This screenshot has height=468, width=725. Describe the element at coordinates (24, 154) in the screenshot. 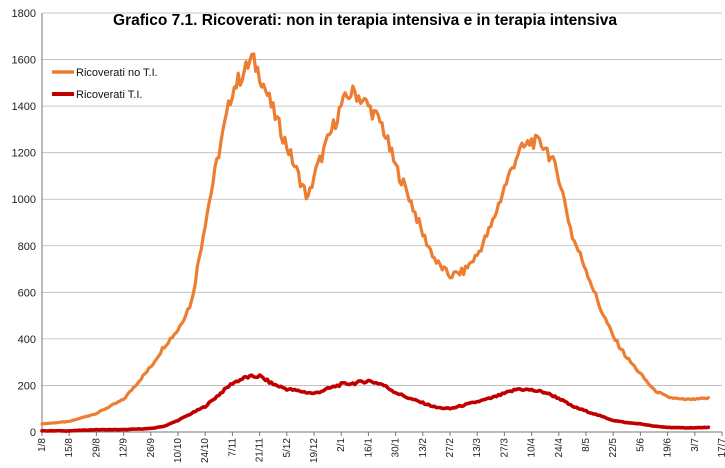

I see `y-tick-label: 1200` at that location.